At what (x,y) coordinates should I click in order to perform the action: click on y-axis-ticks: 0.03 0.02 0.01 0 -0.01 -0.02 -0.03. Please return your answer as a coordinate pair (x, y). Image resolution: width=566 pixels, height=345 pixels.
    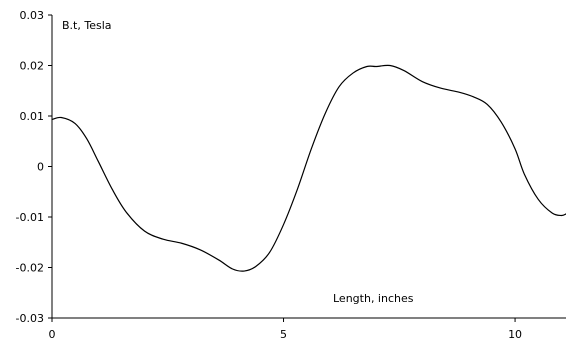
    Looking at the image, I should click on (34, 167).